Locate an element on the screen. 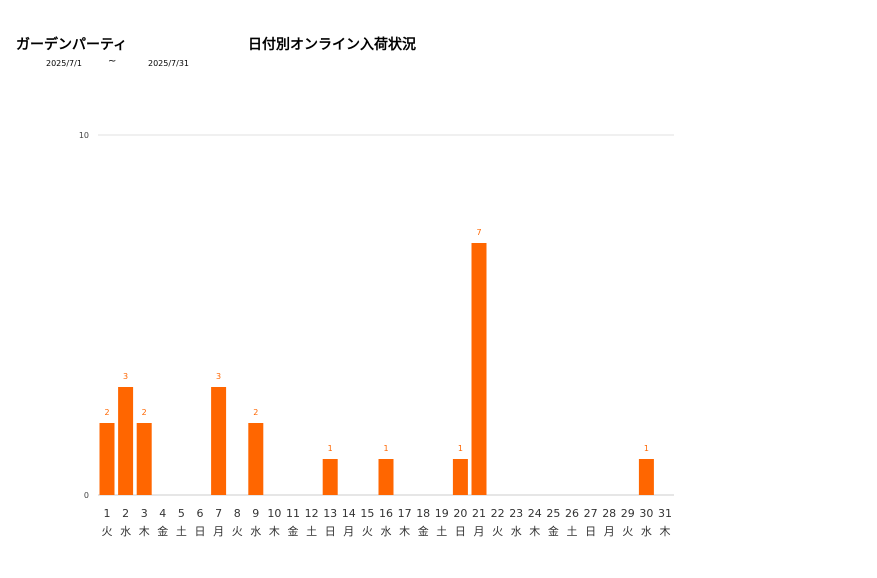  x-tick-label-day: 17 is located at coordinates (405, 513).